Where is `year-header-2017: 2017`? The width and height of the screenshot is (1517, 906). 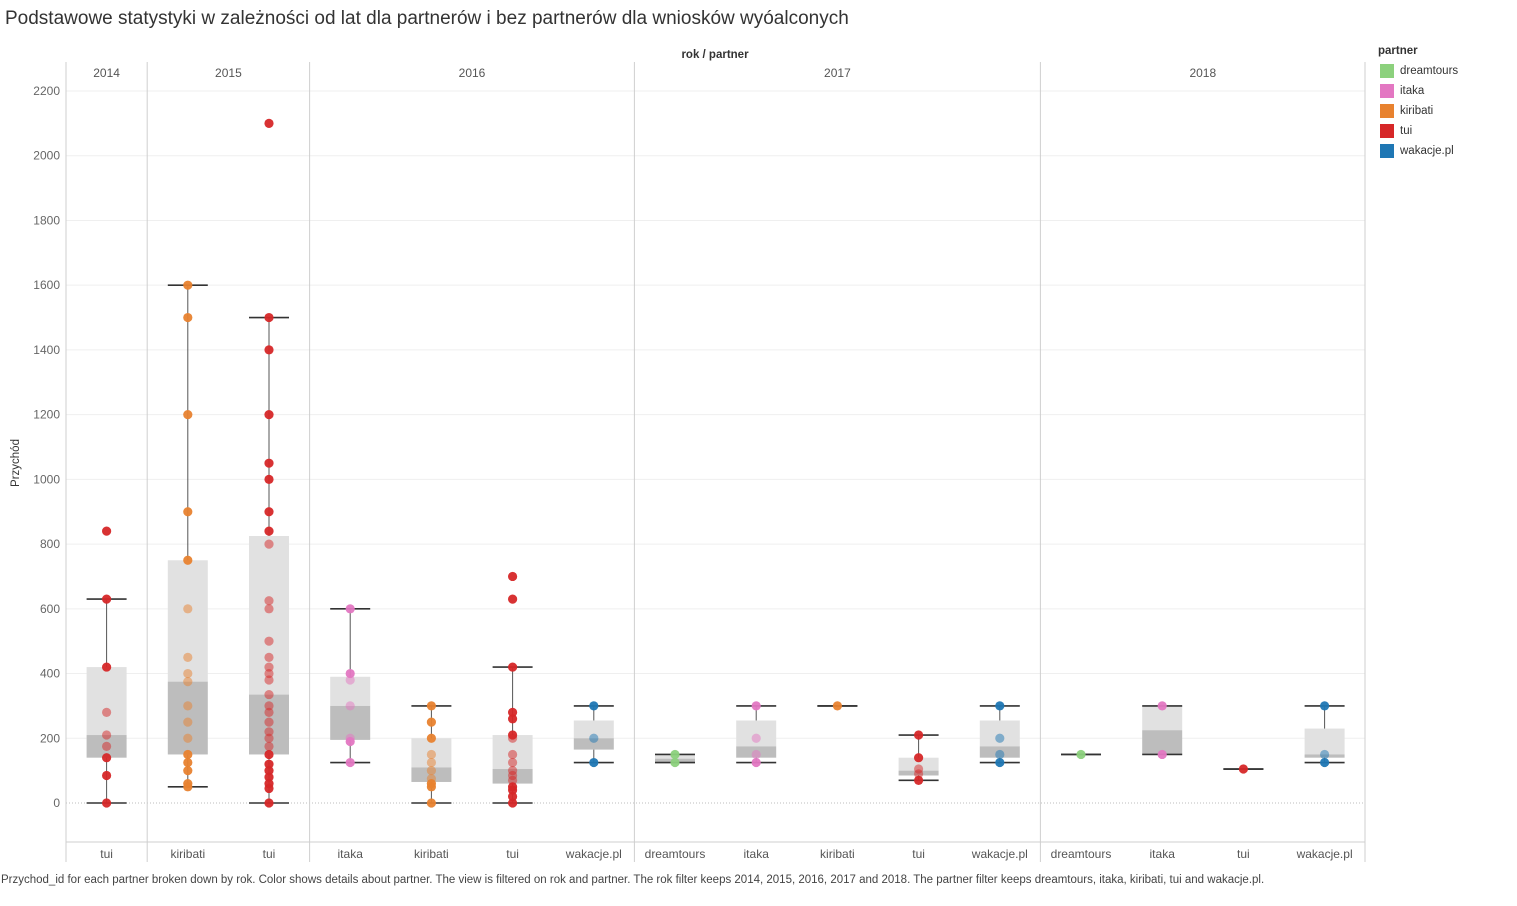
year-header-2017: 2017 is located at coordinates (837, 73).